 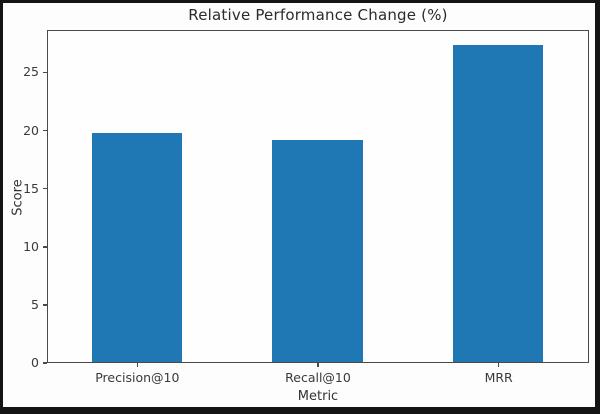 What do you see at coordinates (318, 15) in the screenshot?
I see `chart-title: Relative Performance Change (%)` at bounding box center [318, 15].